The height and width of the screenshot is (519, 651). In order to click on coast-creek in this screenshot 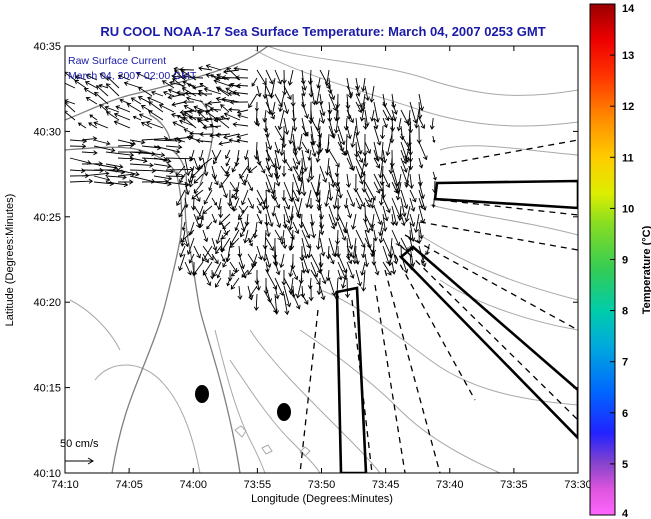, I will do `click(160, 127)`.